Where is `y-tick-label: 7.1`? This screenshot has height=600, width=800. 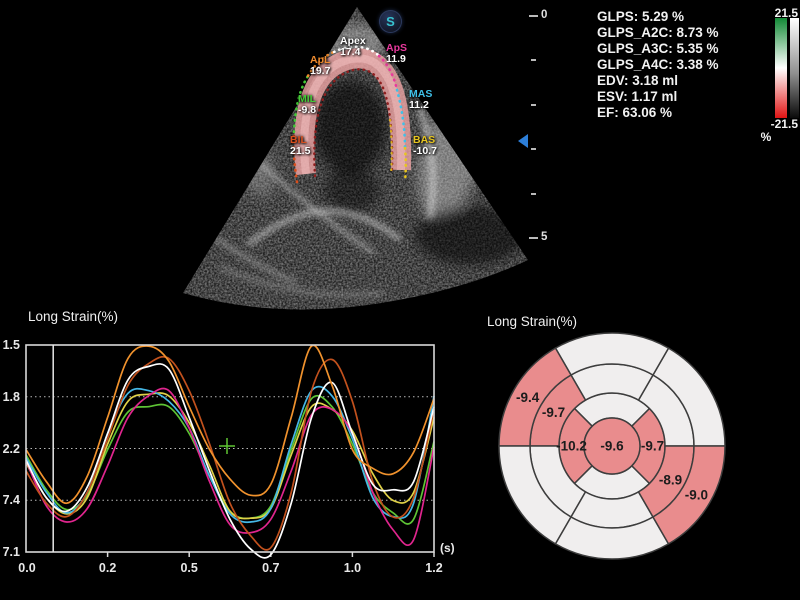
y-tick-label: 7.1 is located at coordinates (11, 552).